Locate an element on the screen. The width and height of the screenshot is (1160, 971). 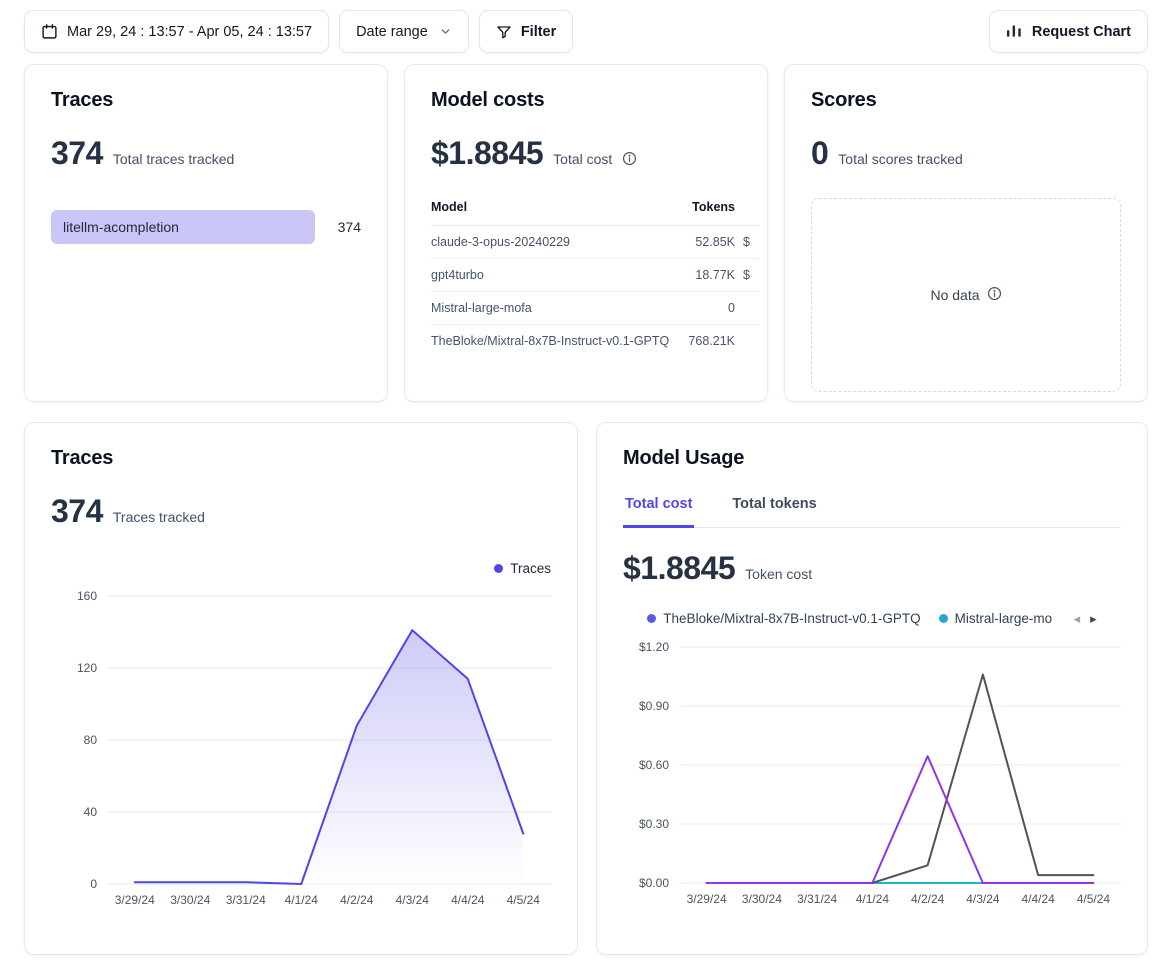
legend-next-button: ▸ is located at coordinates (1093, 618).